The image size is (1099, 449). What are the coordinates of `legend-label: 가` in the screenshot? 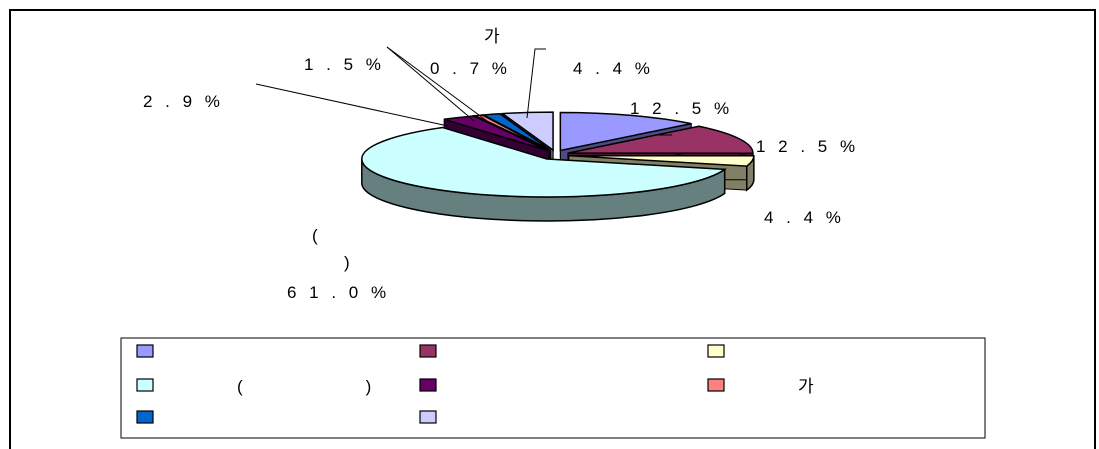 It's located at (807, 386).